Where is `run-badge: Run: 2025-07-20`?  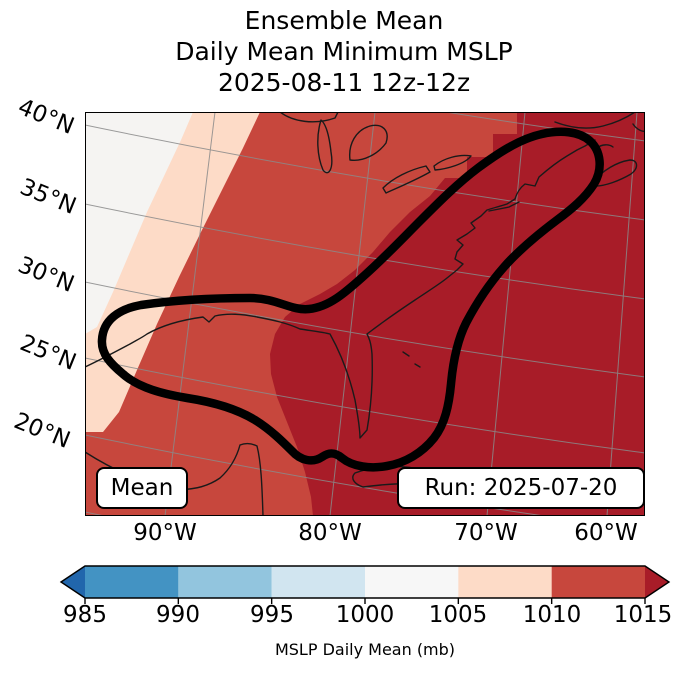 run-badge: Run: 2025-07-20 is located at coordinates (521, 488).